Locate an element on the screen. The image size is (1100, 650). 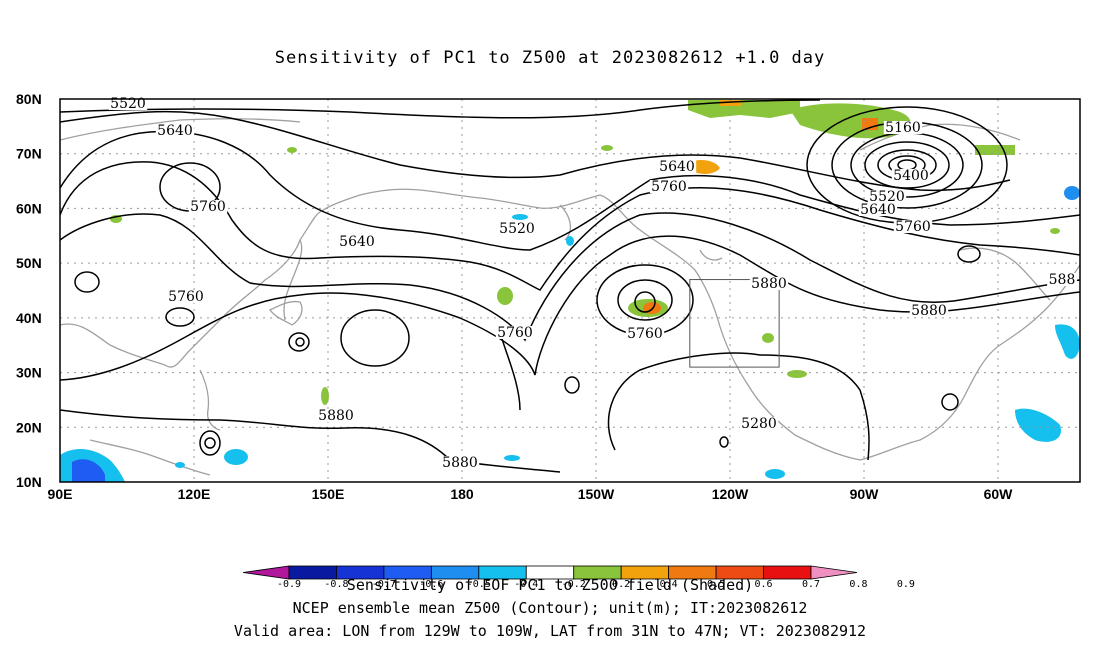
contour-label: 588 is located at coordinates (1062, 280).